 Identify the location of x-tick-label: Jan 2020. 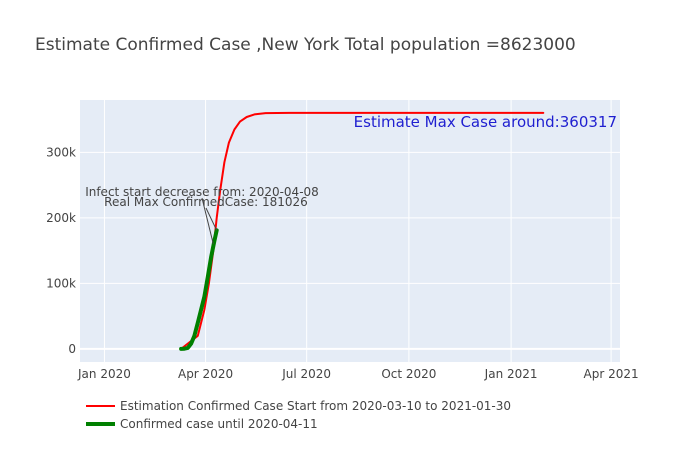
(104, 374).